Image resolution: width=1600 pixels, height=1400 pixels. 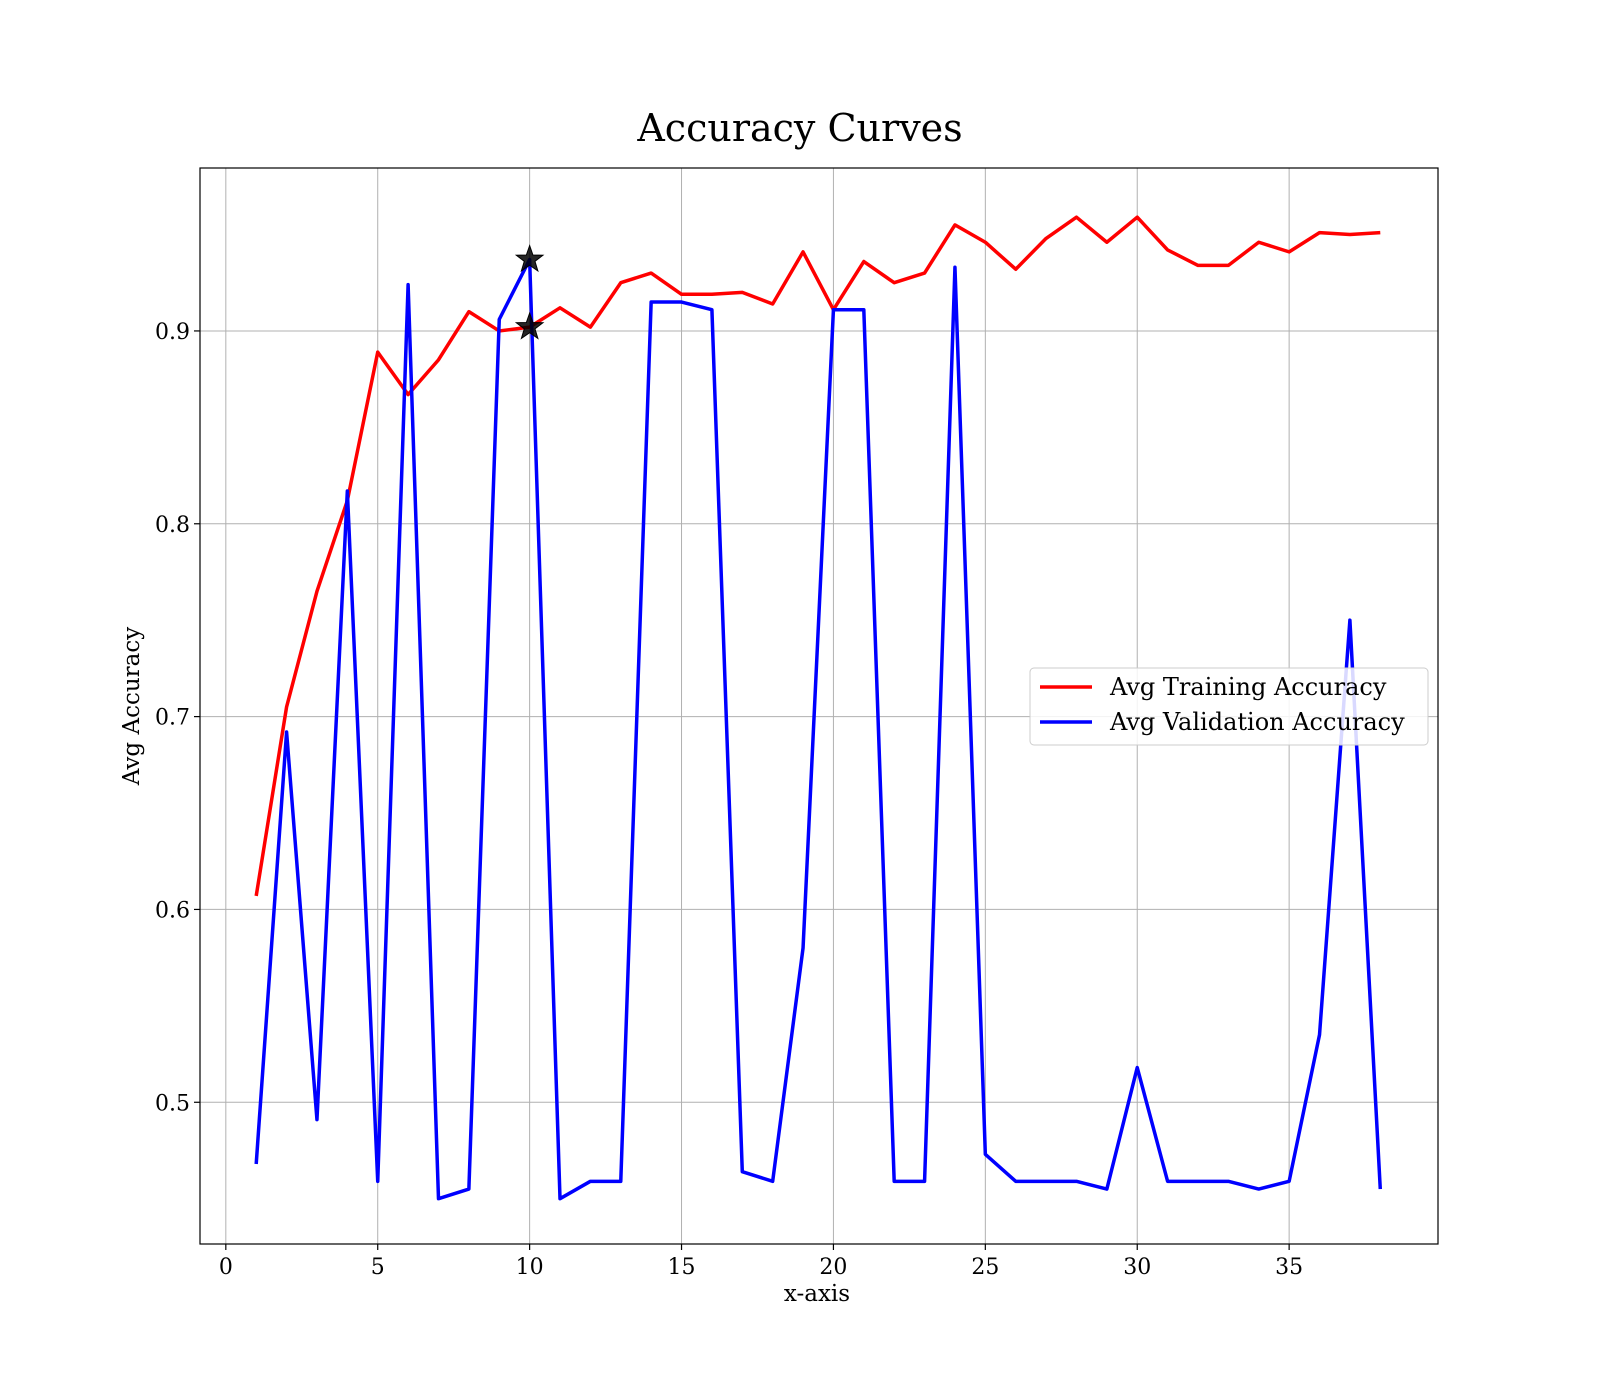 I want to click on x-axis-ticks: 0 5 10 15 20 25 30 35, so click(x=761, y=1262).